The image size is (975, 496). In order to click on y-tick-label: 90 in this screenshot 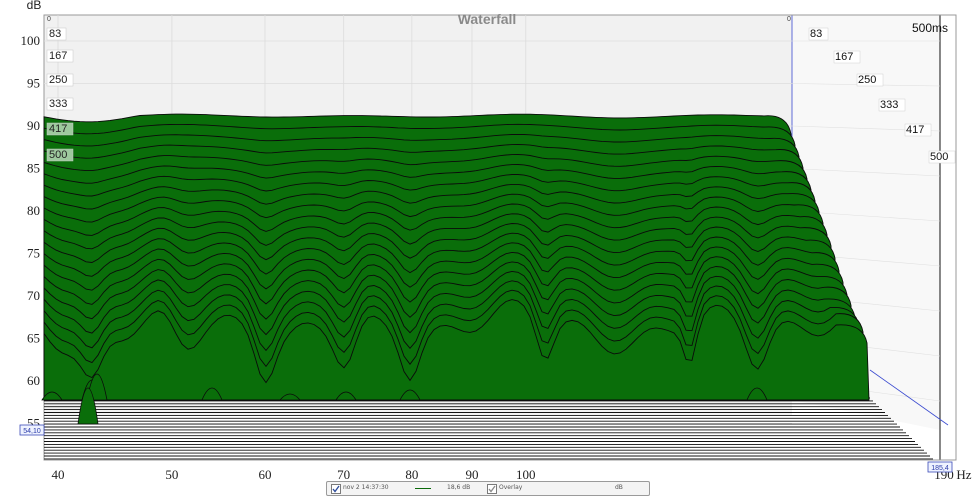, I will do `click(33, 125)`.